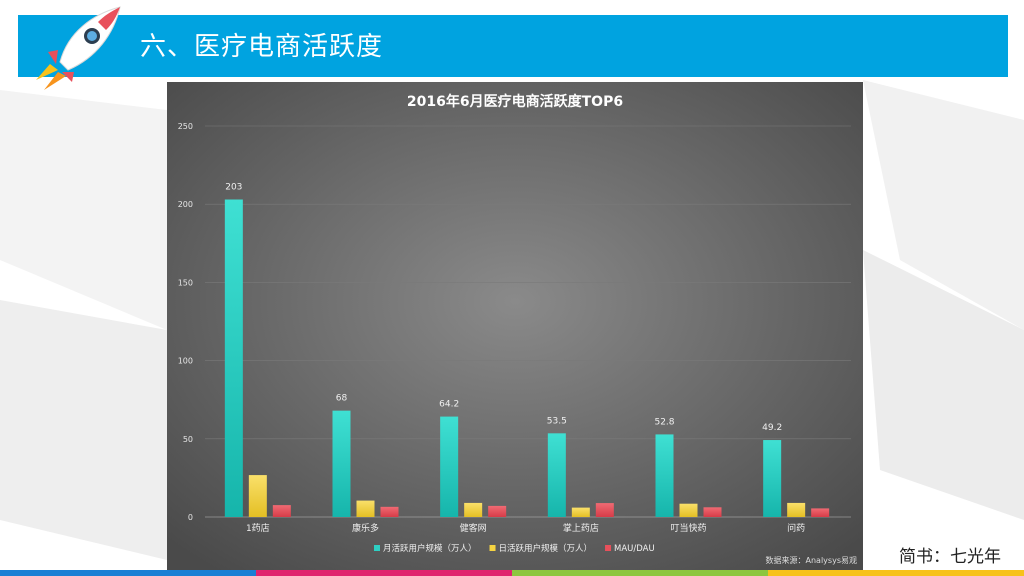 The image size is (1024, 576). I want to click on y-tick-label: 200, so click(185, 204).